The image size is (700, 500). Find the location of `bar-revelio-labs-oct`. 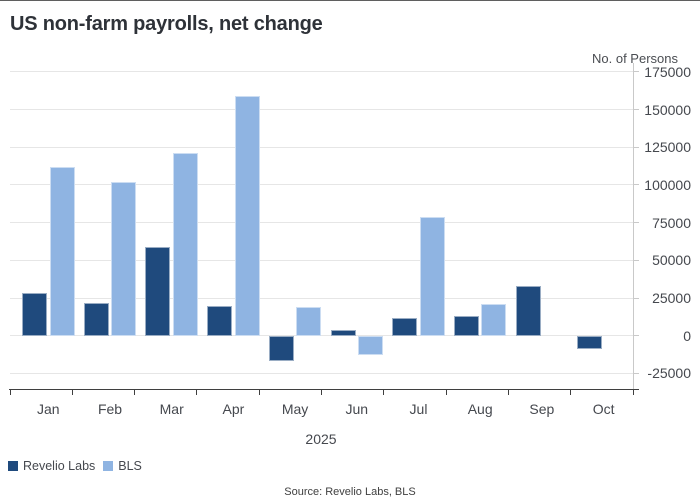

bar-revelio-labs-oct is located at coordinates (590, 342).